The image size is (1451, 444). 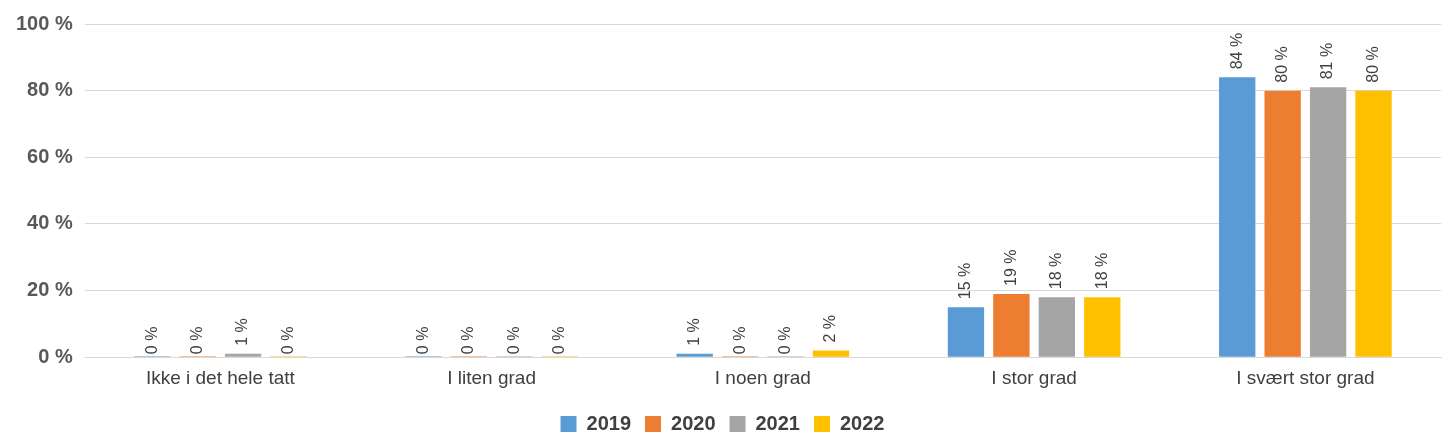 I want to click on y-tick-label: 20 %, so click(x=50, y=289).